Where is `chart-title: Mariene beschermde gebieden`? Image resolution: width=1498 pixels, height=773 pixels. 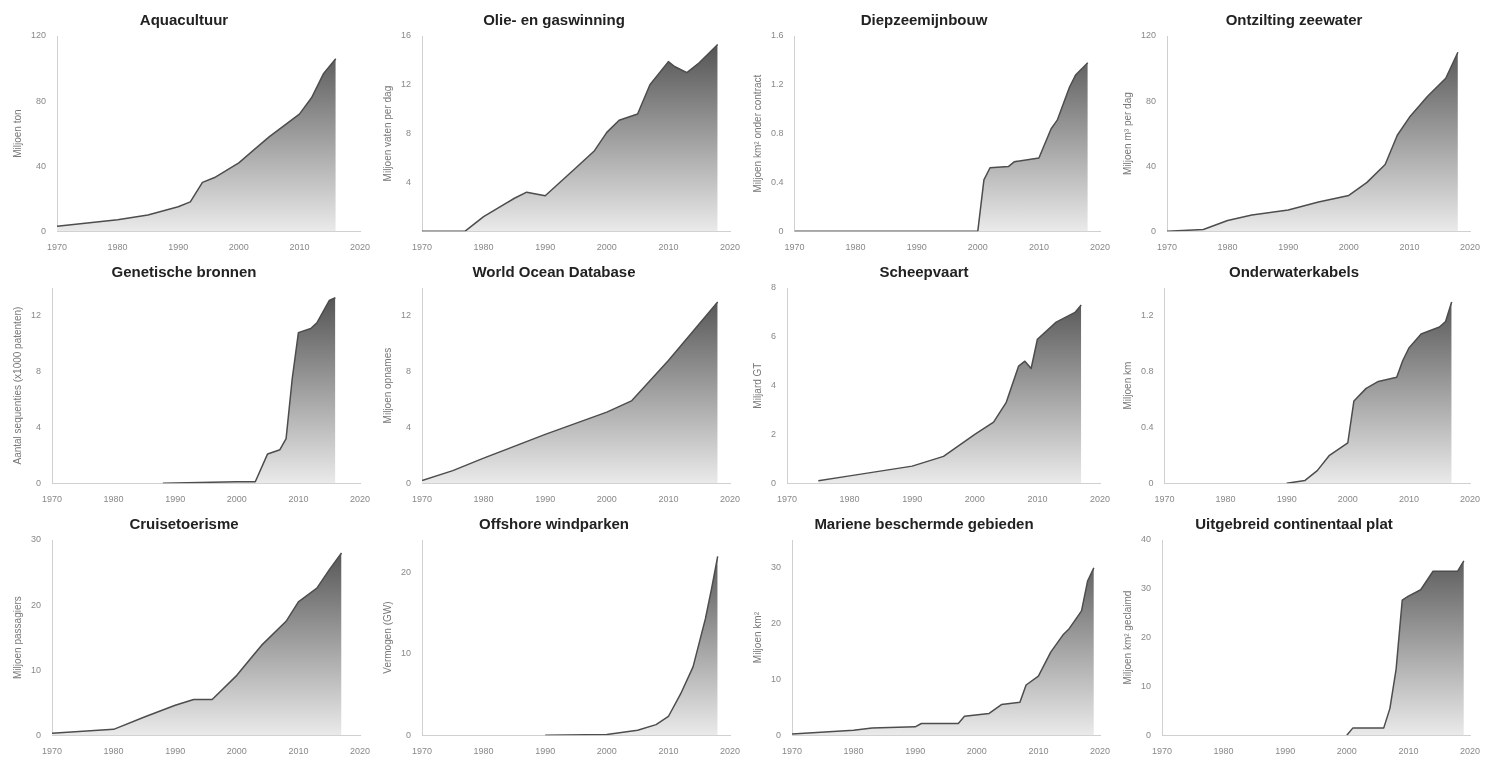 chart-title: Mariene beschermde gebieden is located at coordinates (924, 524).